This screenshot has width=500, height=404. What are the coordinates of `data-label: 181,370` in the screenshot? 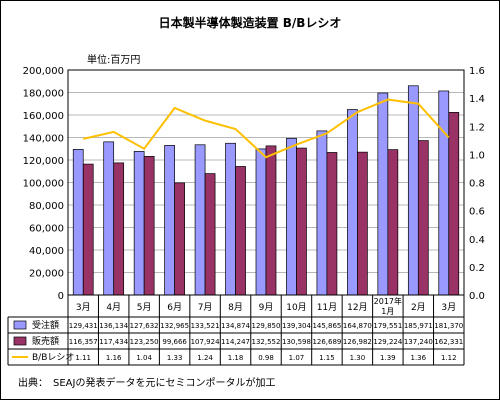 It's located at (448, 326).